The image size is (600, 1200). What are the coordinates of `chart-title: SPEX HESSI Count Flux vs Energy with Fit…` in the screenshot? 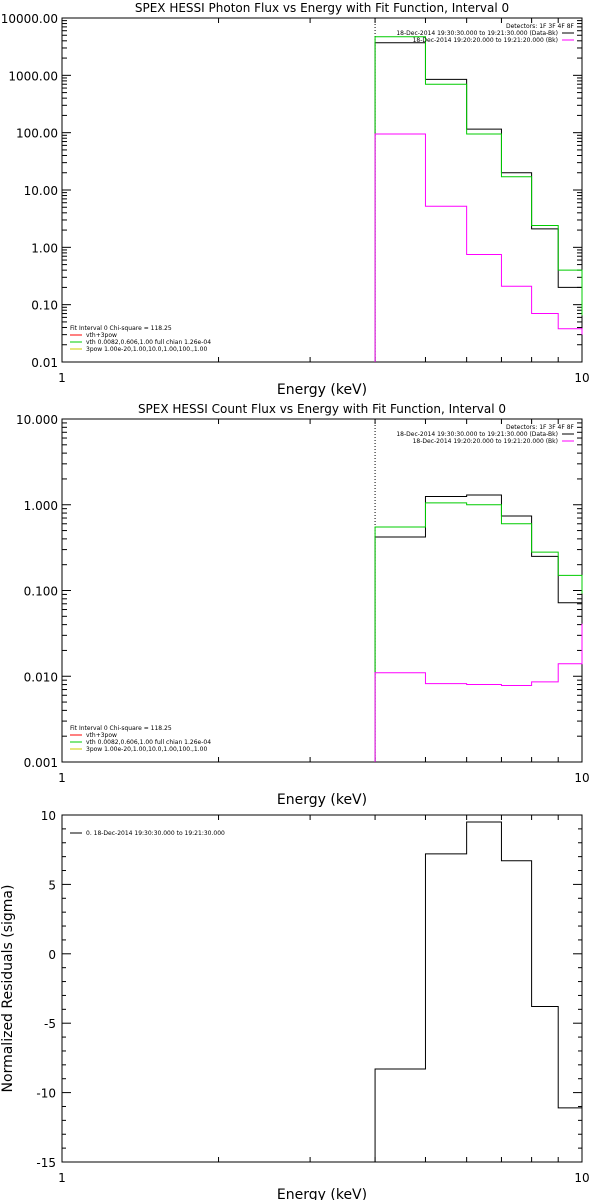 It's located at (322, 409).